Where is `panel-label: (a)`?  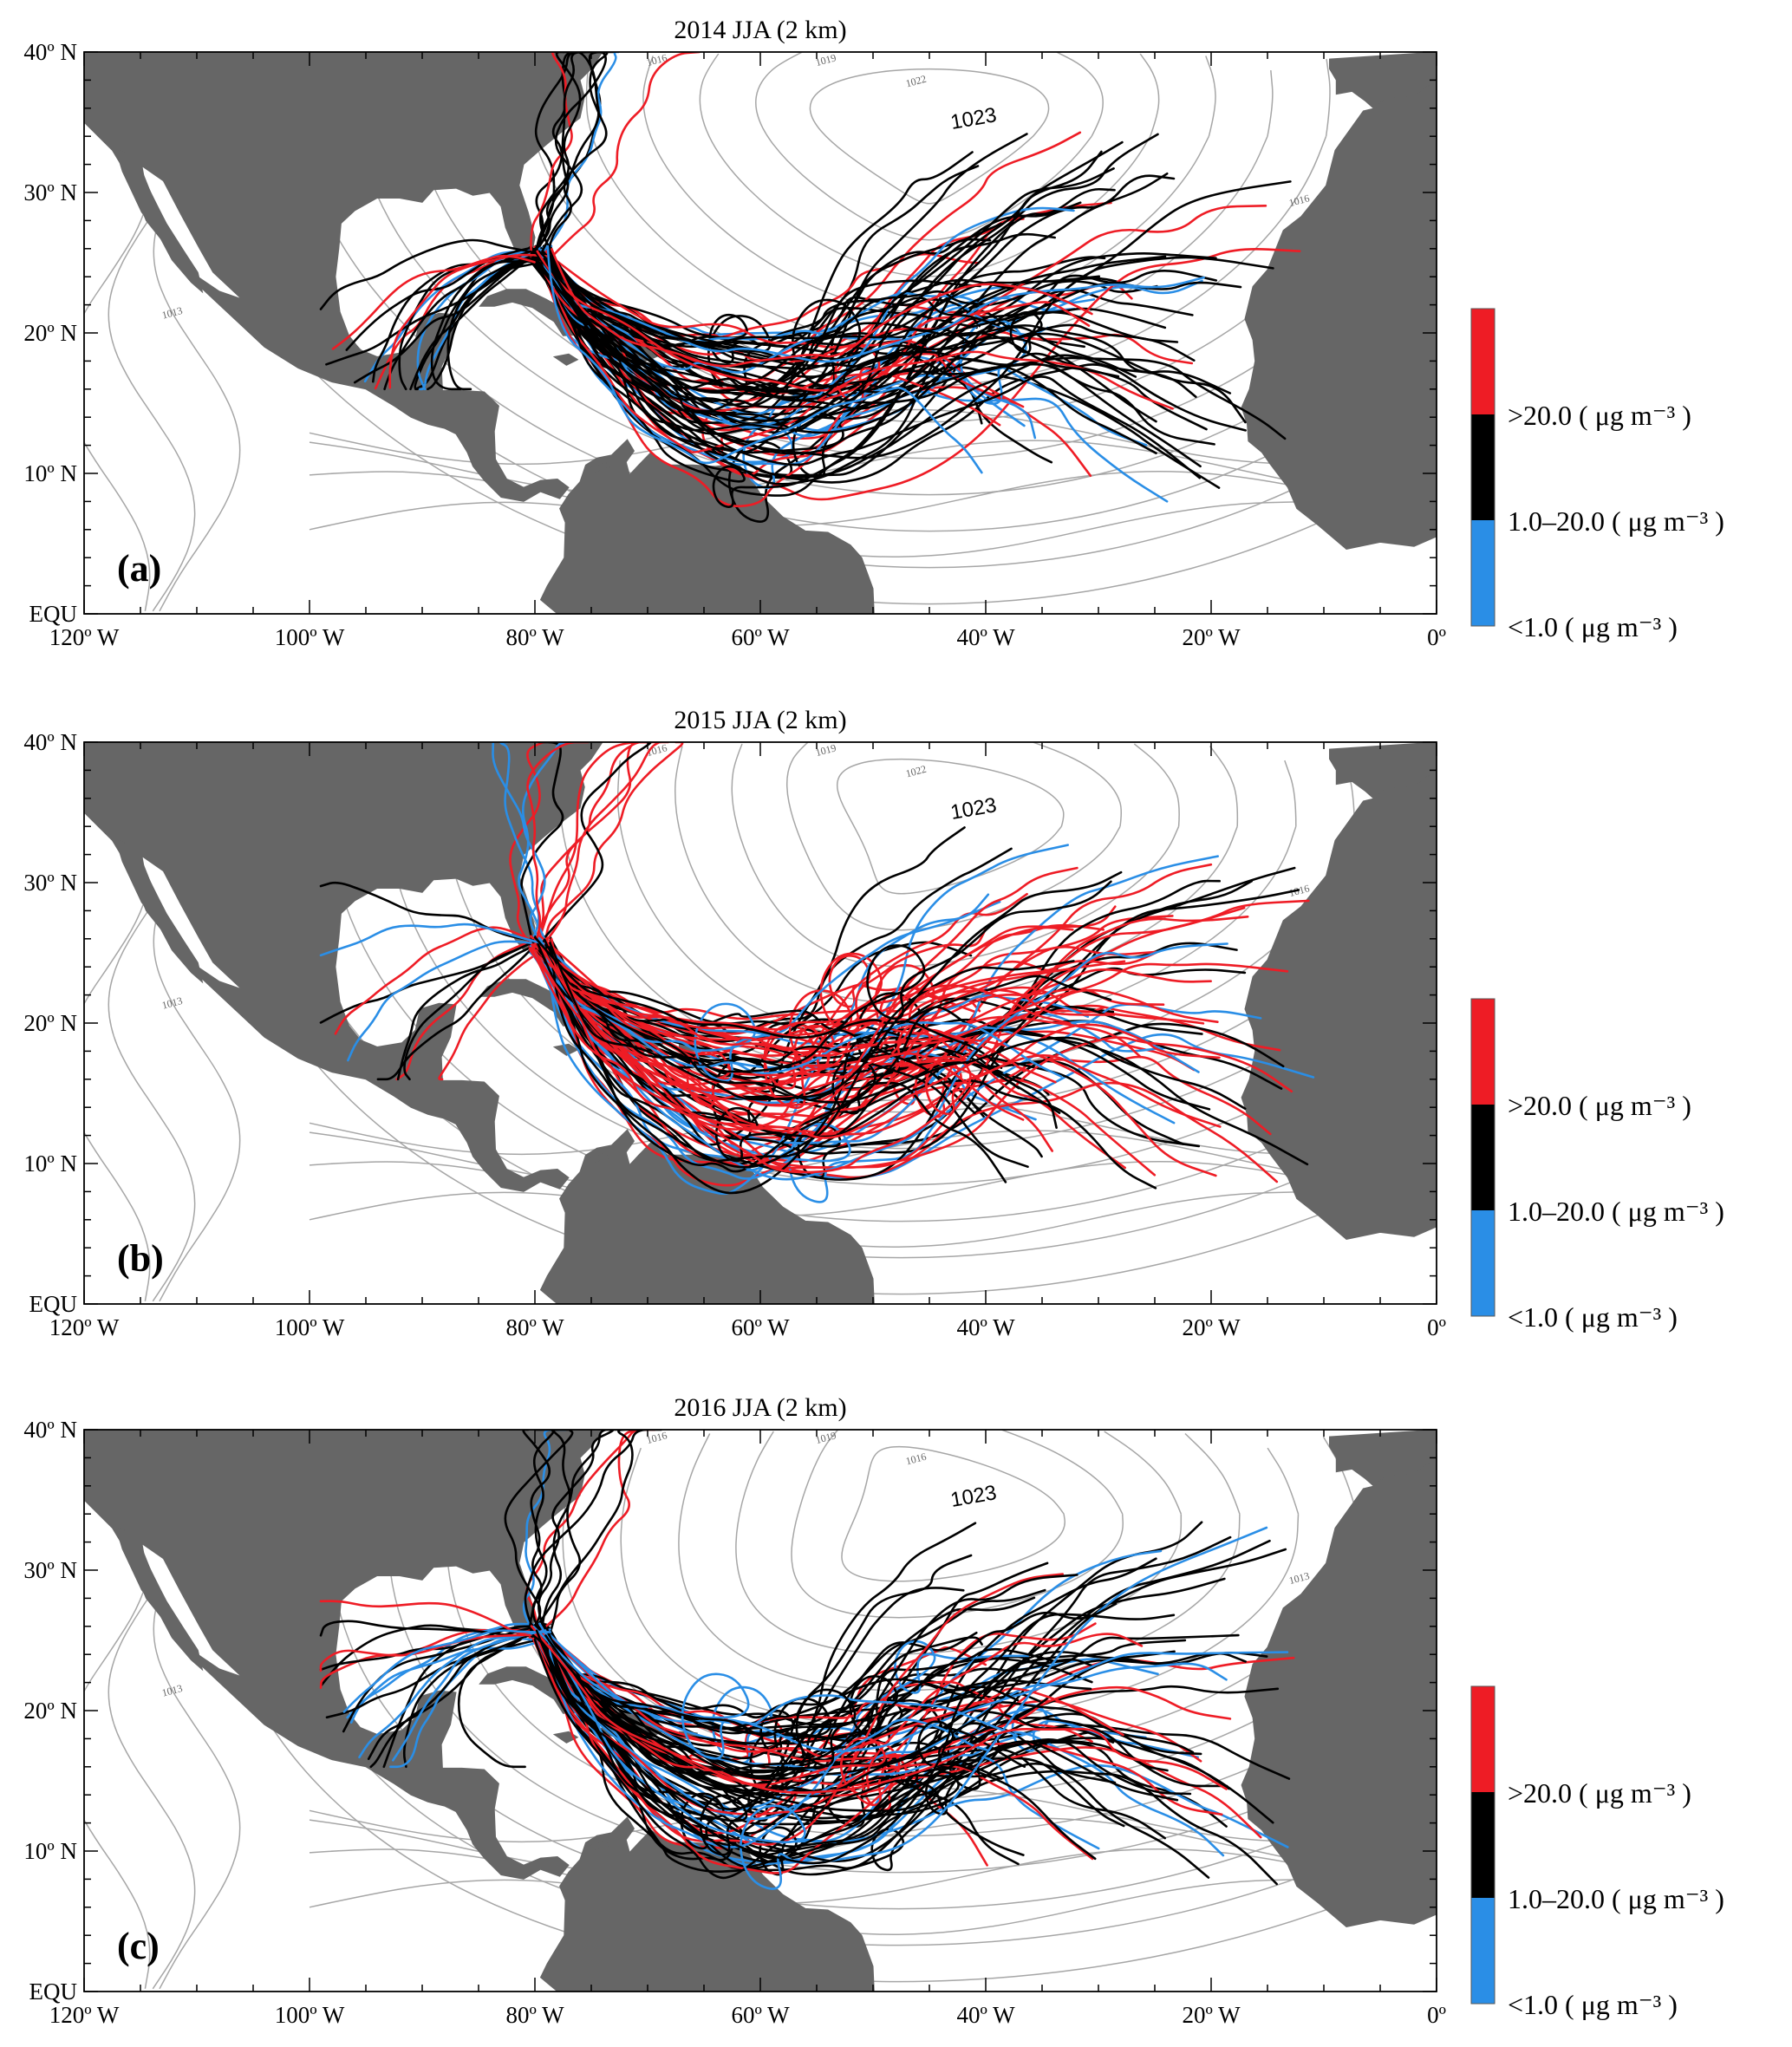 panel-label: (a) is located at coordinates (139, 568).